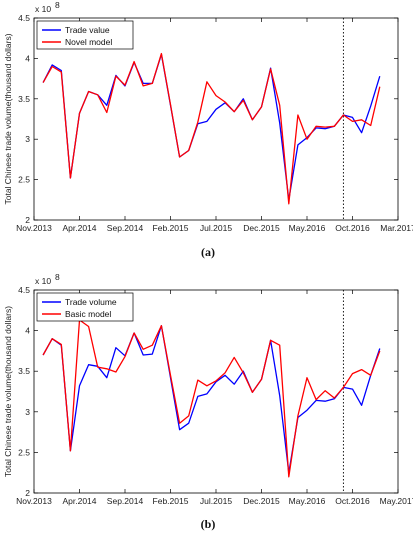  What do you see at coordinates (88, 314) in the screenshot?
I see `legend-entry: Basic model` at bounding box center [88, 314].